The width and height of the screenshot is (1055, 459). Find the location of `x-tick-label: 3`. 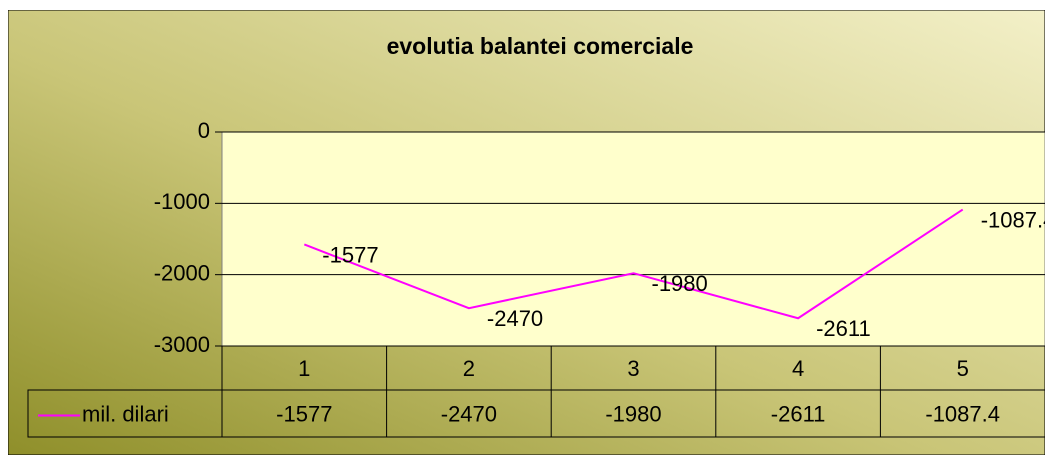

x-tick-label: 3 is located at coordinates (633, 368).